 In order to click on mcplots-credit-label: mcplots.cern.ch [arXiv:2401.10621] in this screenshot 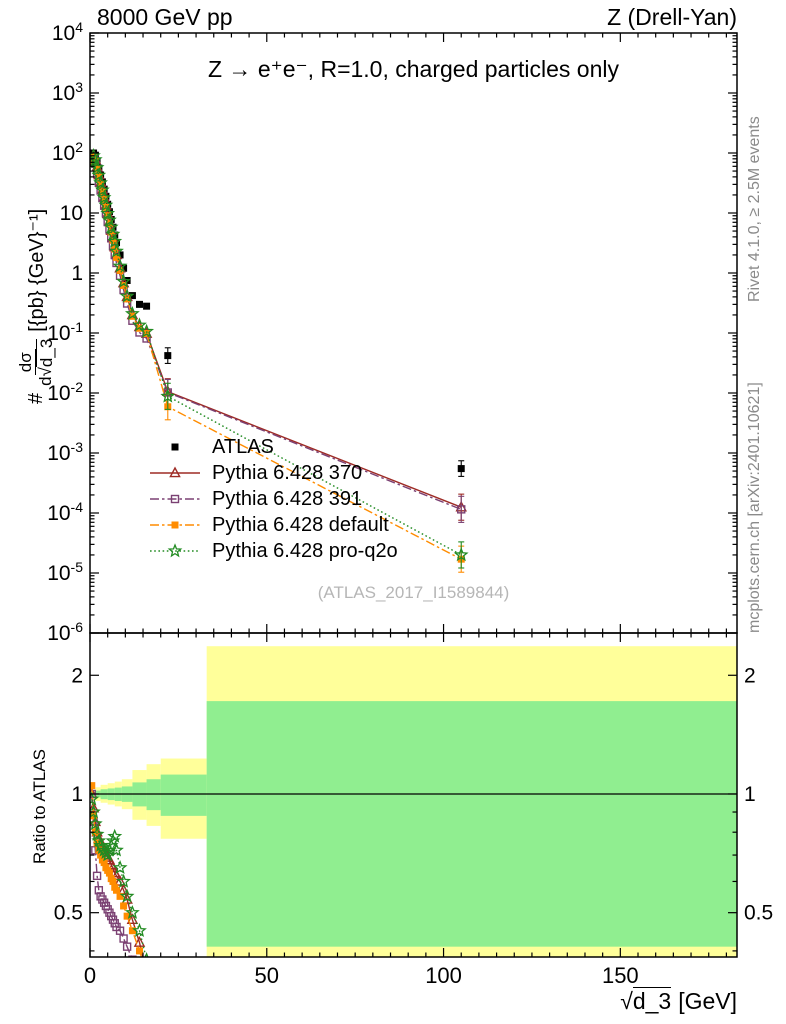, I will do `click(754, 507)`.